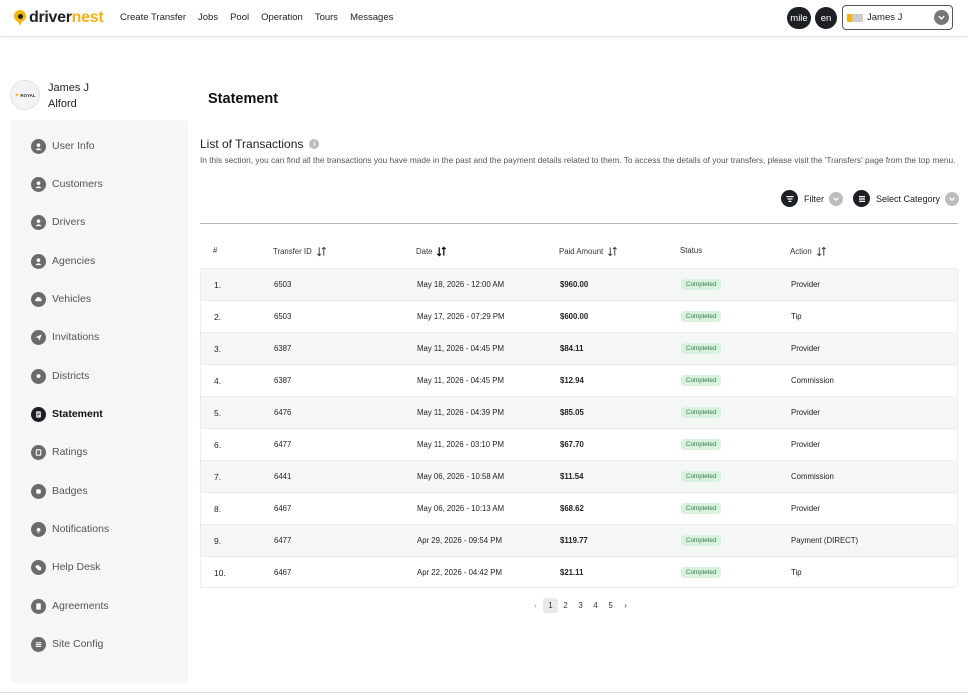 Image resolution: width=968 pixels, height=694 pixels. Describe the element at coordinates (153, 17) in the screenshot. I see `nav-create-transfer: Create Transfer` at that location.